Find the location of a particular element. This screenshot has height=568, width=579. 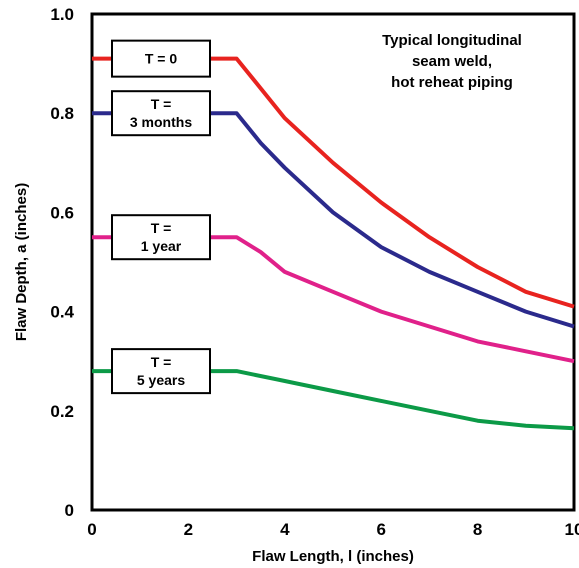

y-axis-title: Flaw Depth, a (inches) is located at coordinates (21, 262).